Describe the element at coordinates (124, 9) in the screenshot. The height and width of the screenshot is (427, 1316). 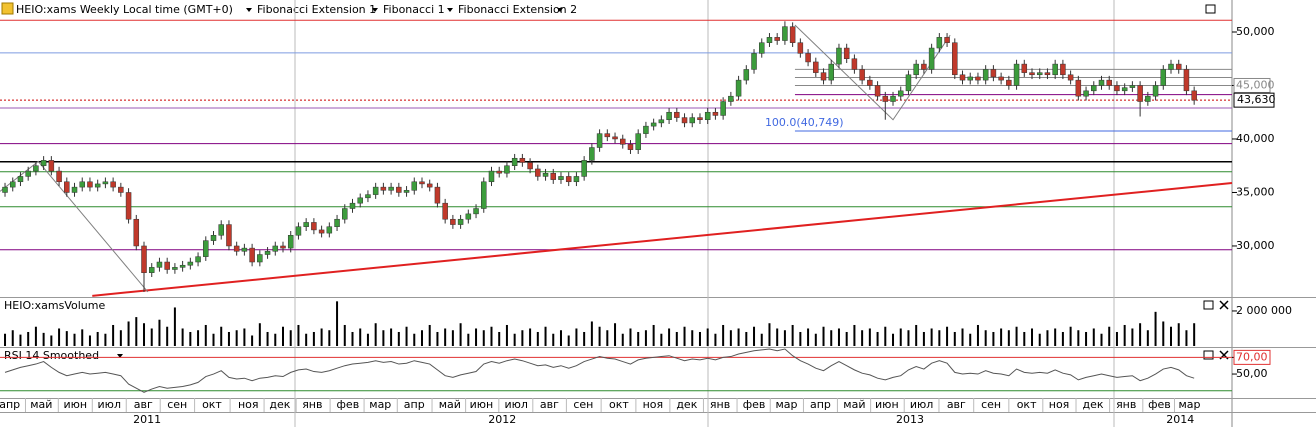
I see `chart-title: HEIO:xams Weekly Local time (GMT+0)` at that location.